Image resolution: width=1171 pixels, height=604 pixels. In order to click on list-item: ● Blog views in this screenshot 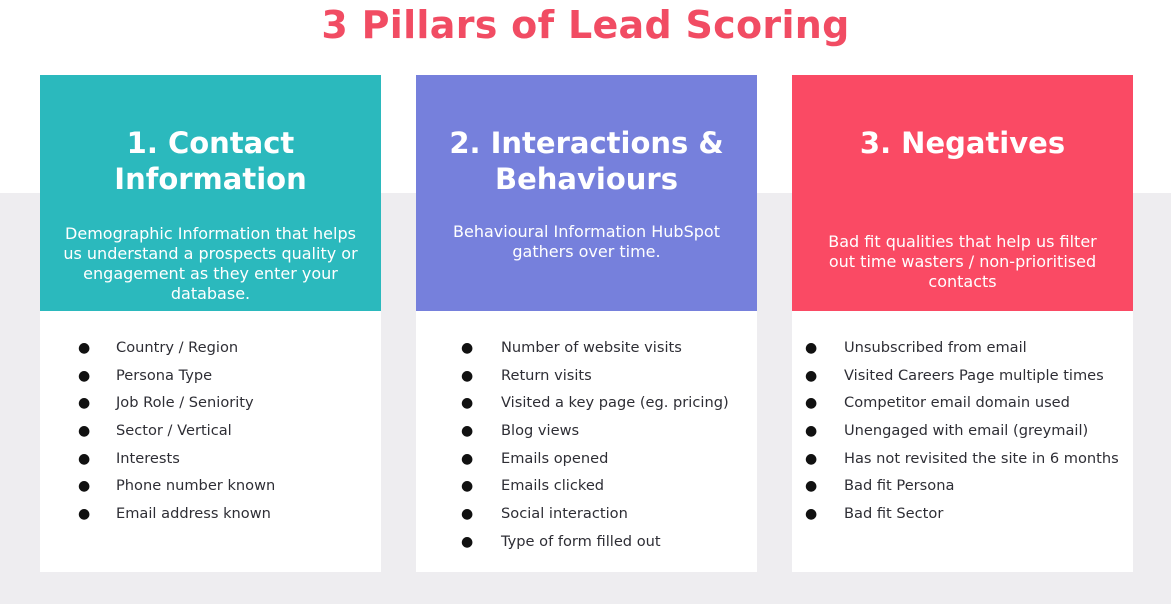, I will do `click(586, 435)`.